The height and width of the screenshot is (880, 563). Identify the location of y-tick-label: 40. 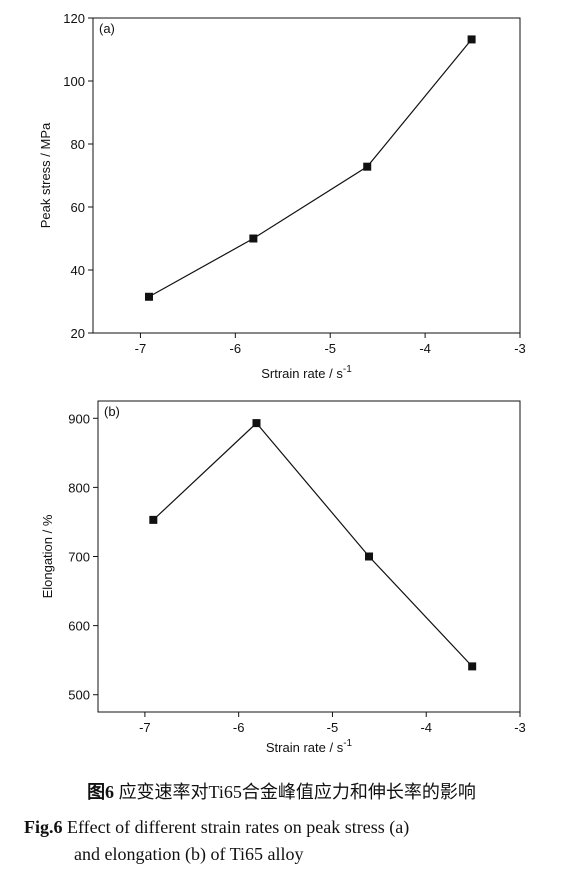
(78, 270).